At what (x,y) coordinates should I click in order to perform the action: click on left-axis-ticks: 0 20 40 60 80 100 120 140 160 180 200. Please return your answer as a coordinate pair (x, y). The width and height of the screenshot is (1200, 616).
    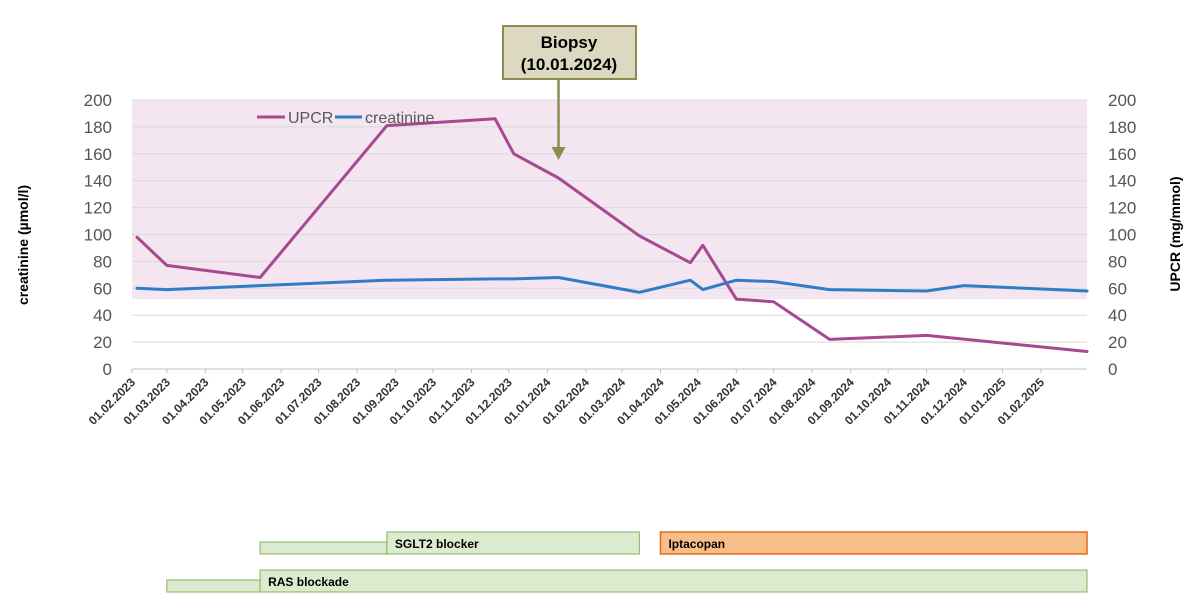
    Looking at the image, I should click on (98, 235).